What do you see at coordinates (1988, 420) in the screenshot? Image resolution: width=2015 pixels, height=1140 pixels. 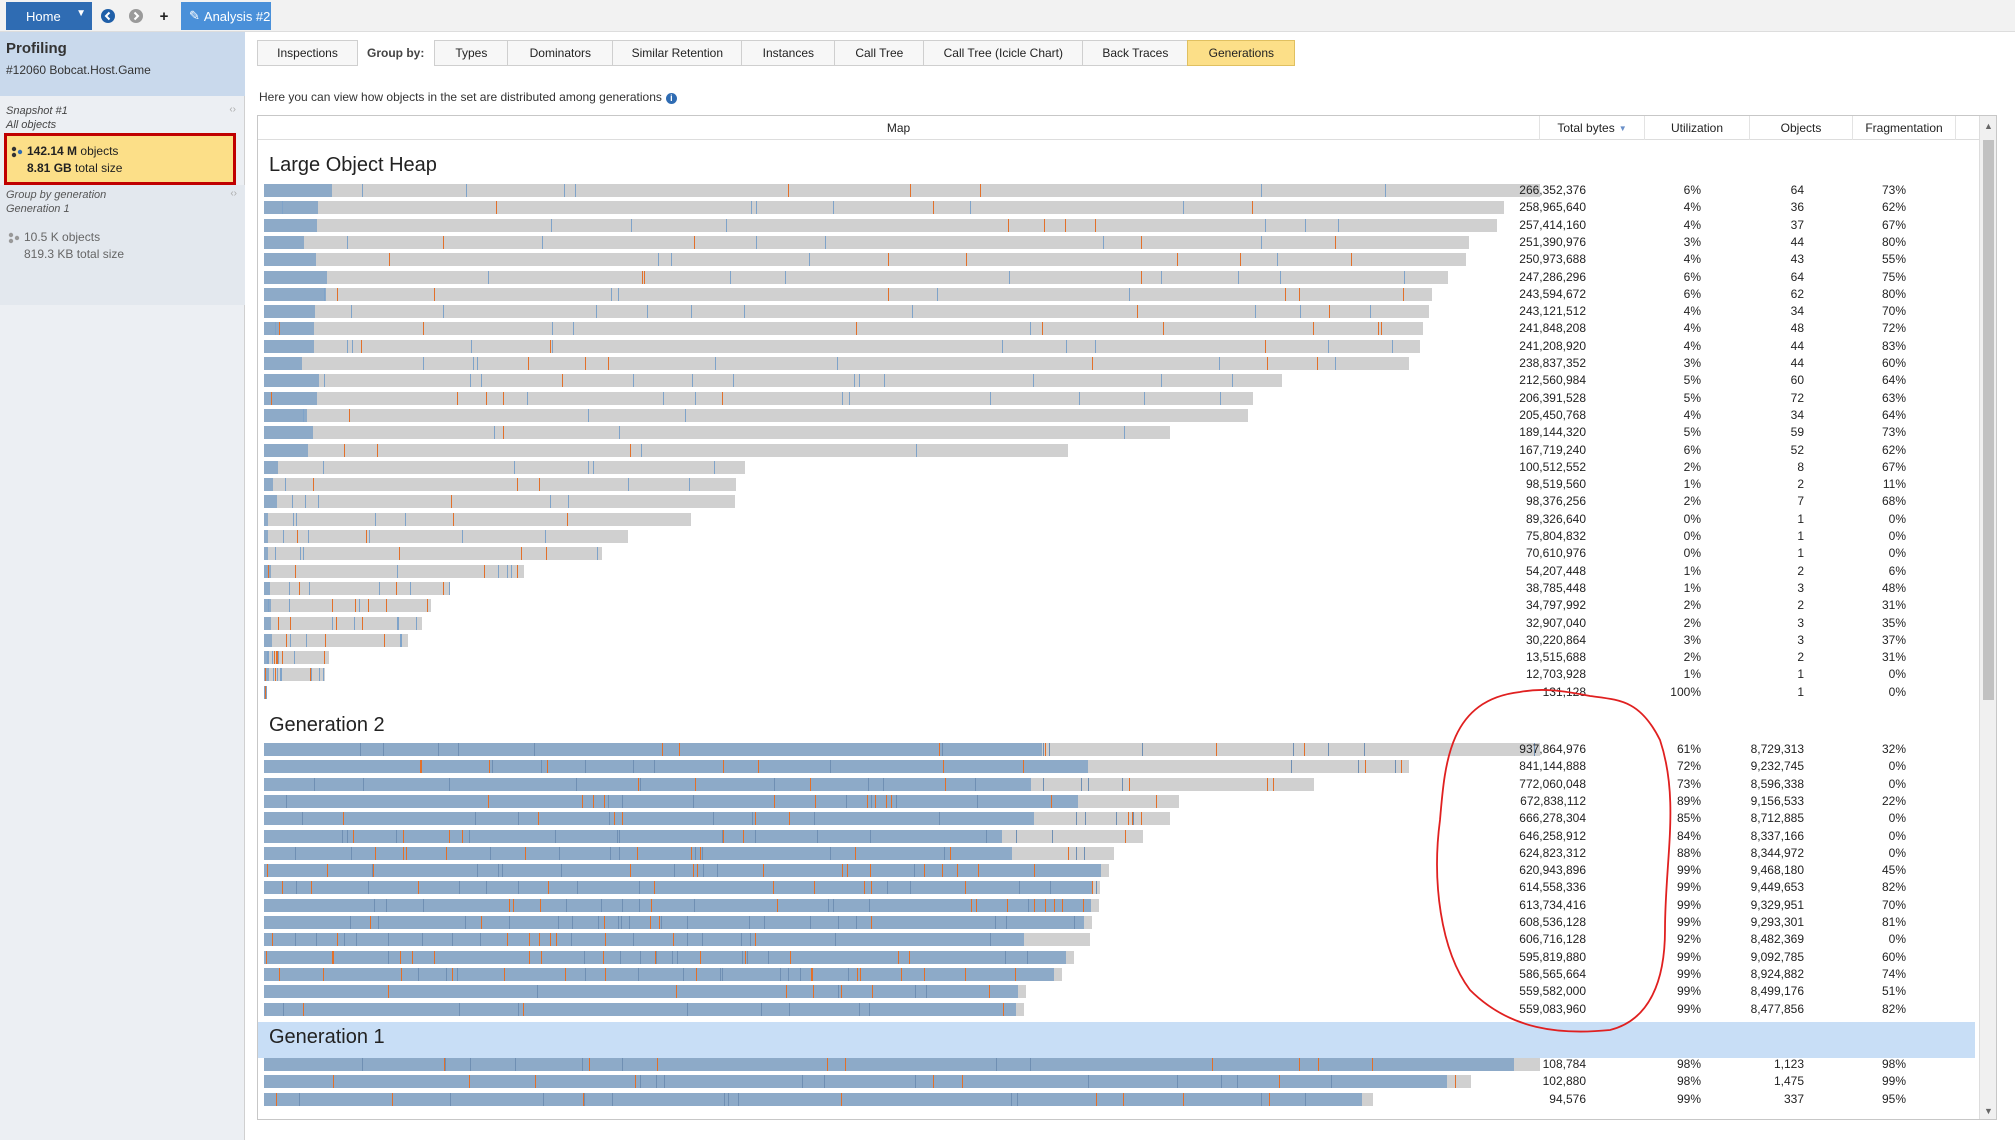 I see `scrollbar-thumb` at bounding box center [1988, 420].